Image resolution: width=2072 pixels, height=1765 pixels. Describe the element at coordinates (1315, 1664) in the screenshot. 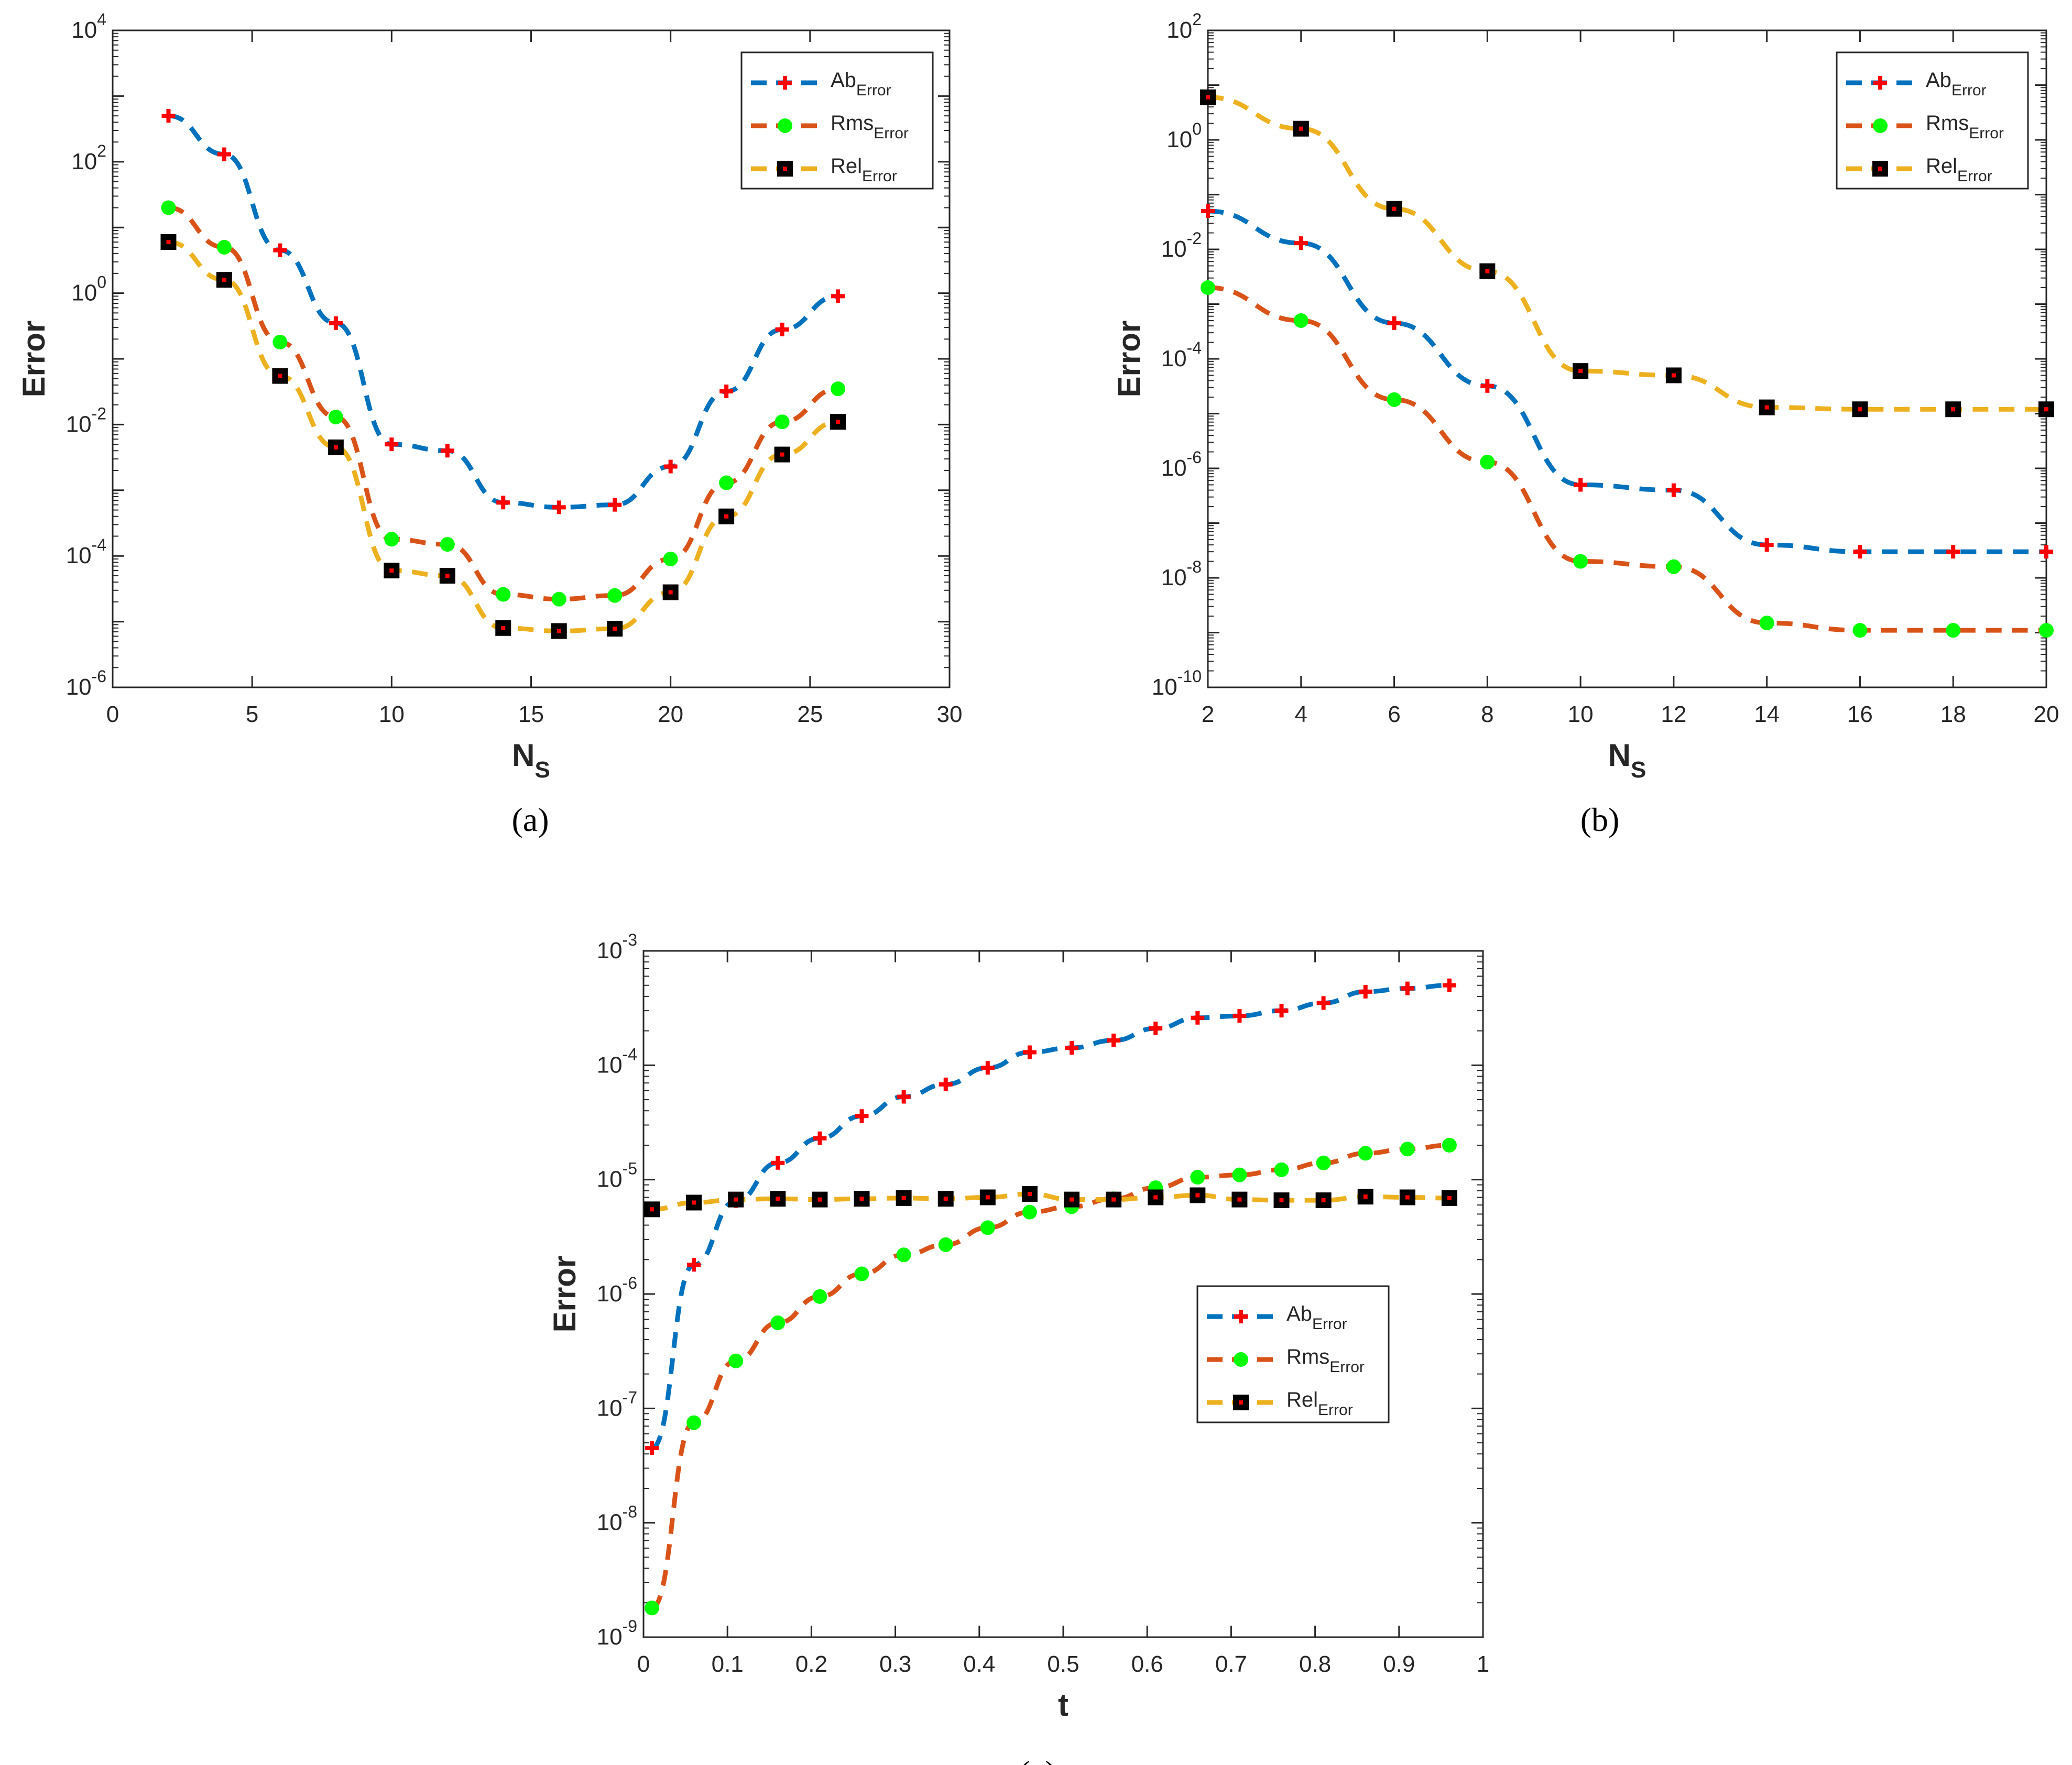

I see `x-tick-label: 0.8` at that location.